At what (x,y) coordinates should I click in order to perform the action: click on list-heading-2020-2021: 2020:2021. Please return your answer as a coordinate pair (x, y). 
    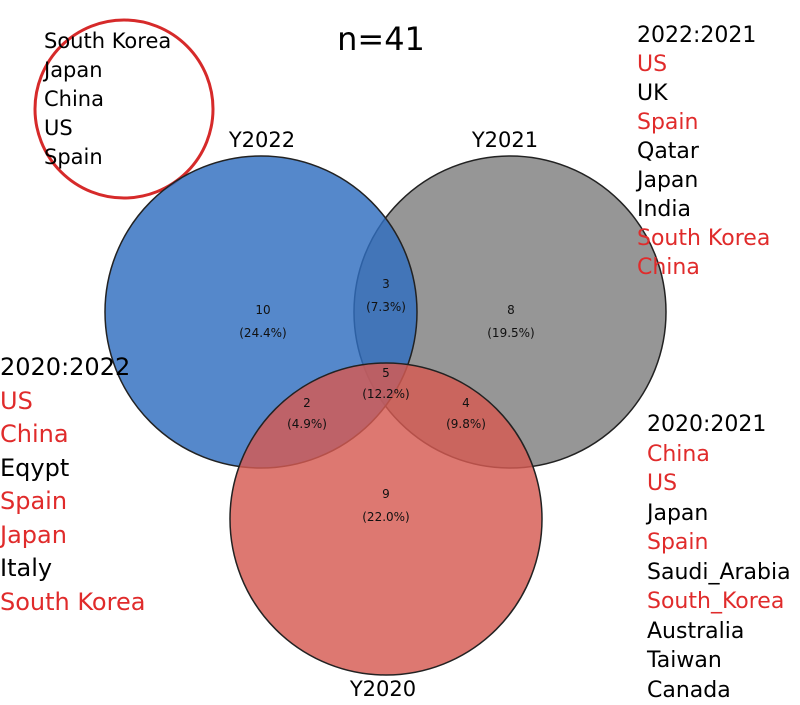
    Looking at the image, I should click on (719, 425).